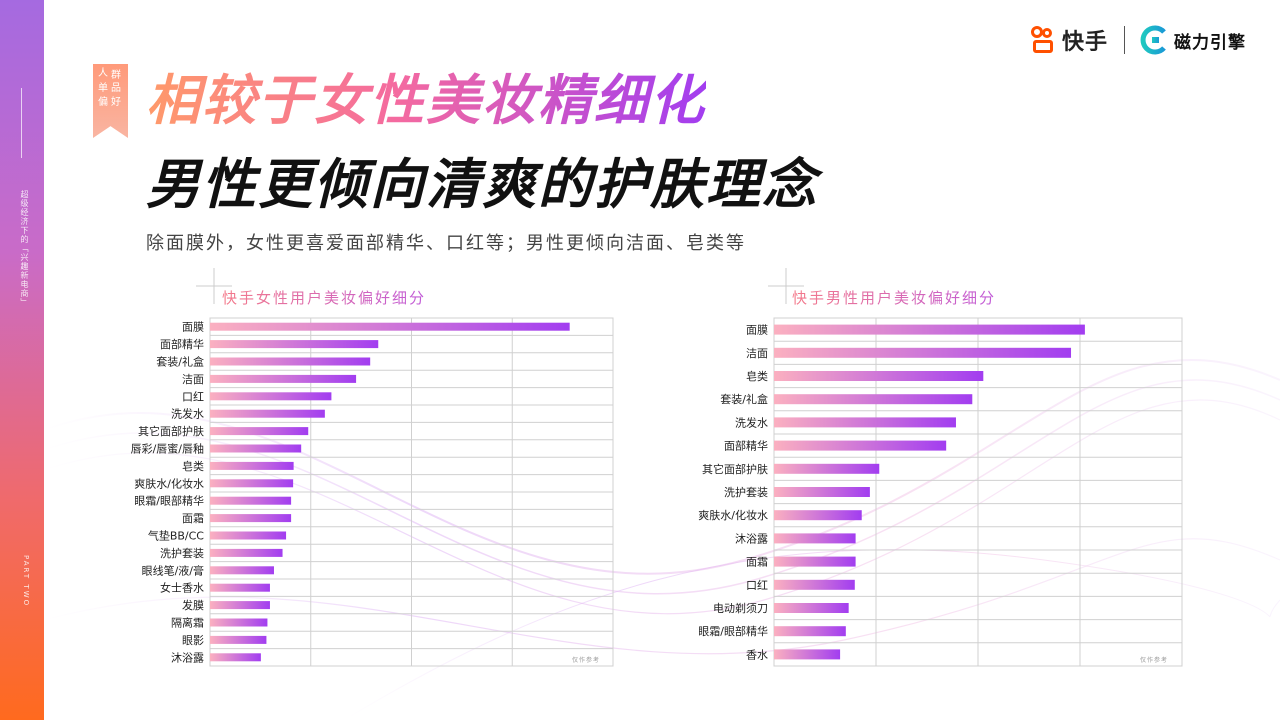  I want to click on logo-divider, so click(1124, 40).